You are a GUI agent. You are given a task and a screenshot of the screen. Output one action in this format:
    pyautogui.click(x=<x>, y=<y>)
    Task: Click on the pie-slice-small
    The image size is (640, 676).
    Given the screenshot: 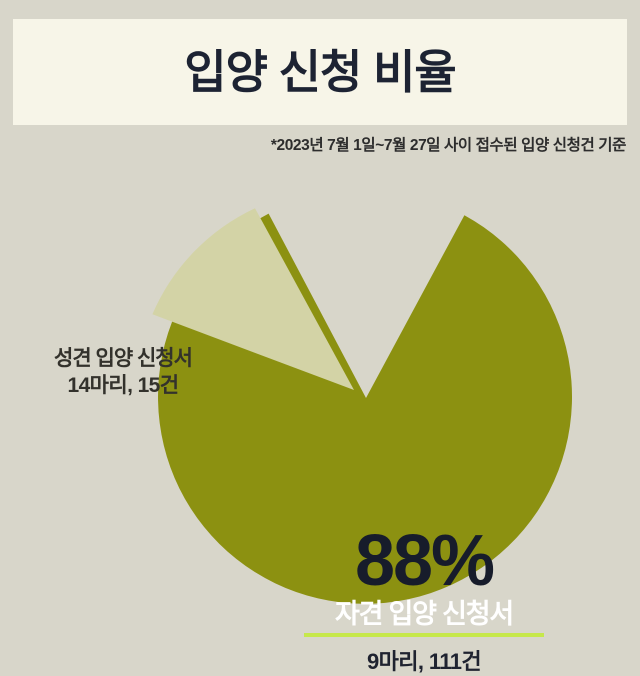 What is the action you would take?
    pyautogui.click(x=253, y=299)
    